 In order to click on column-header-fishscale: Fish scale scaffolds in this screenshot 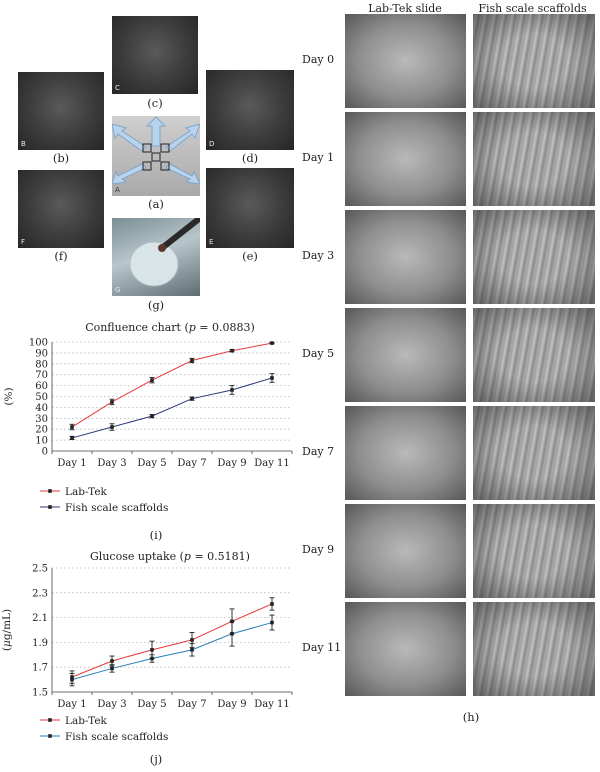, I will do `click(532, 8)`.